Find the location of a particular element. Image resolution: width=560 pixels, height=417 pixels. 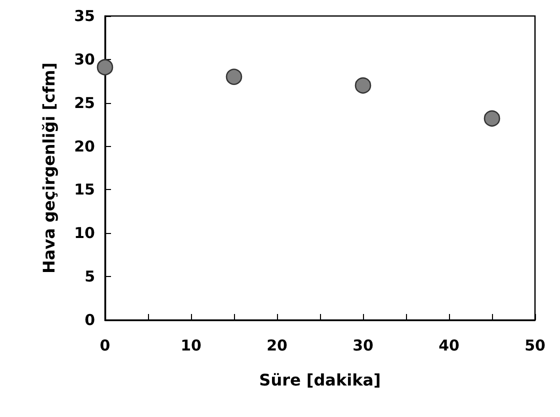

y-tick-label: 35 is located at coordinates (84, 16).